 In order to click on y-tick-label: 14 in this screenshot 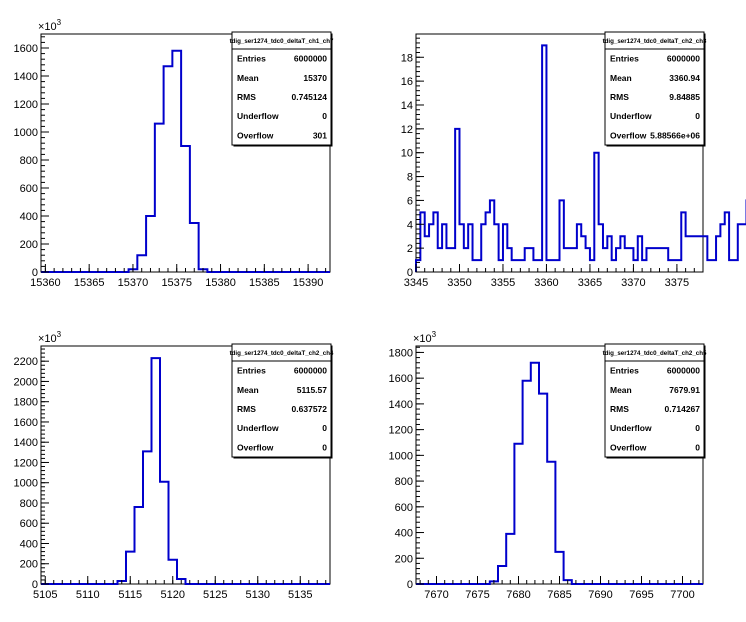, I will do `click(407, 106)`.